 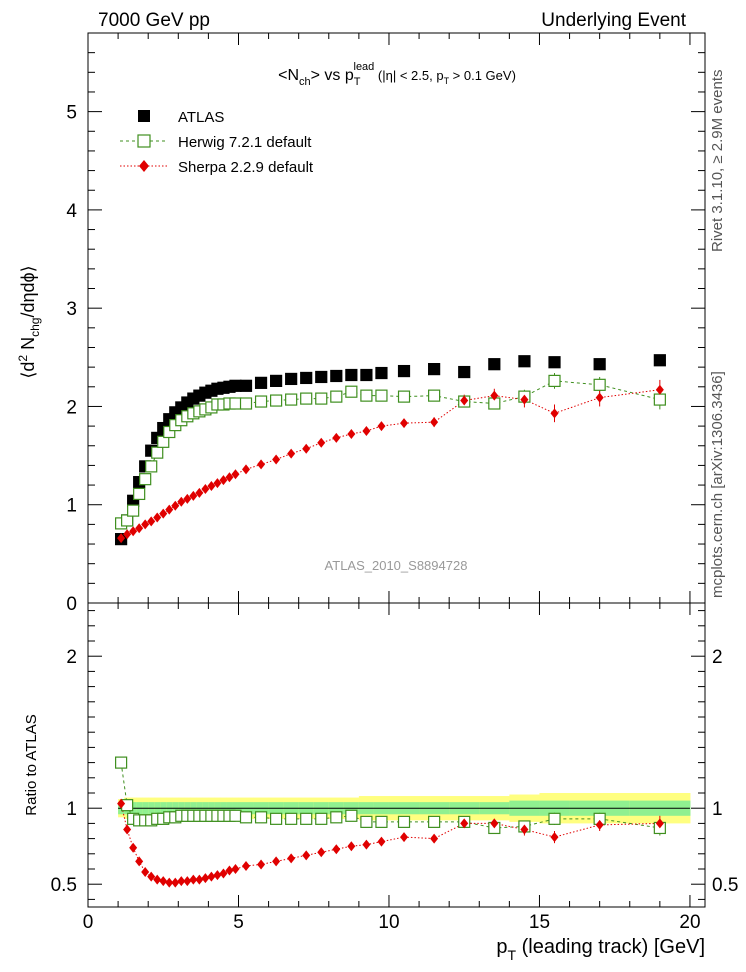 What do you see at coordinates (717, 657) in the screenshot?
I see `ratio-y-tick-label-right: 2` at bounding box center [717, 657].